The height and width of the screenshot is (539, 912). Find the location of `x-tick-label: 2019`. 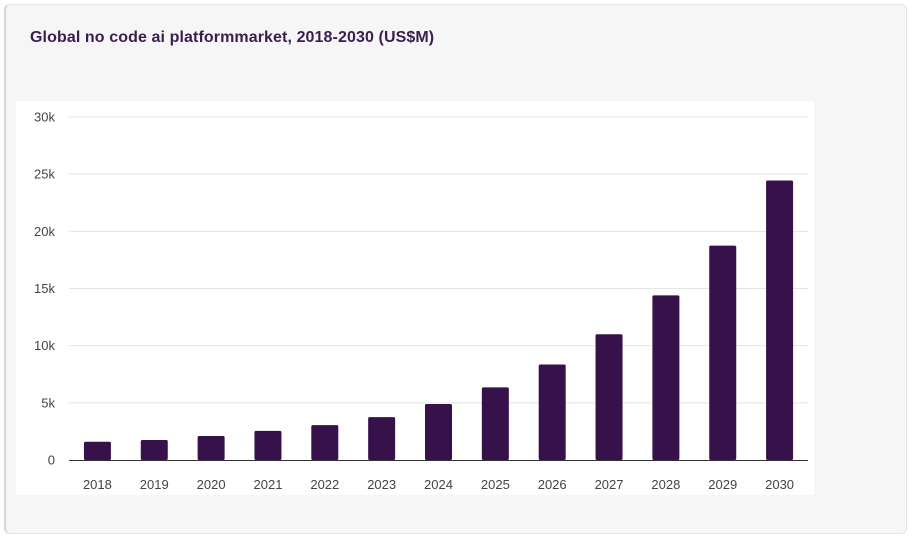

x-tick-label: 2019 is located at coordinates (154, 484).